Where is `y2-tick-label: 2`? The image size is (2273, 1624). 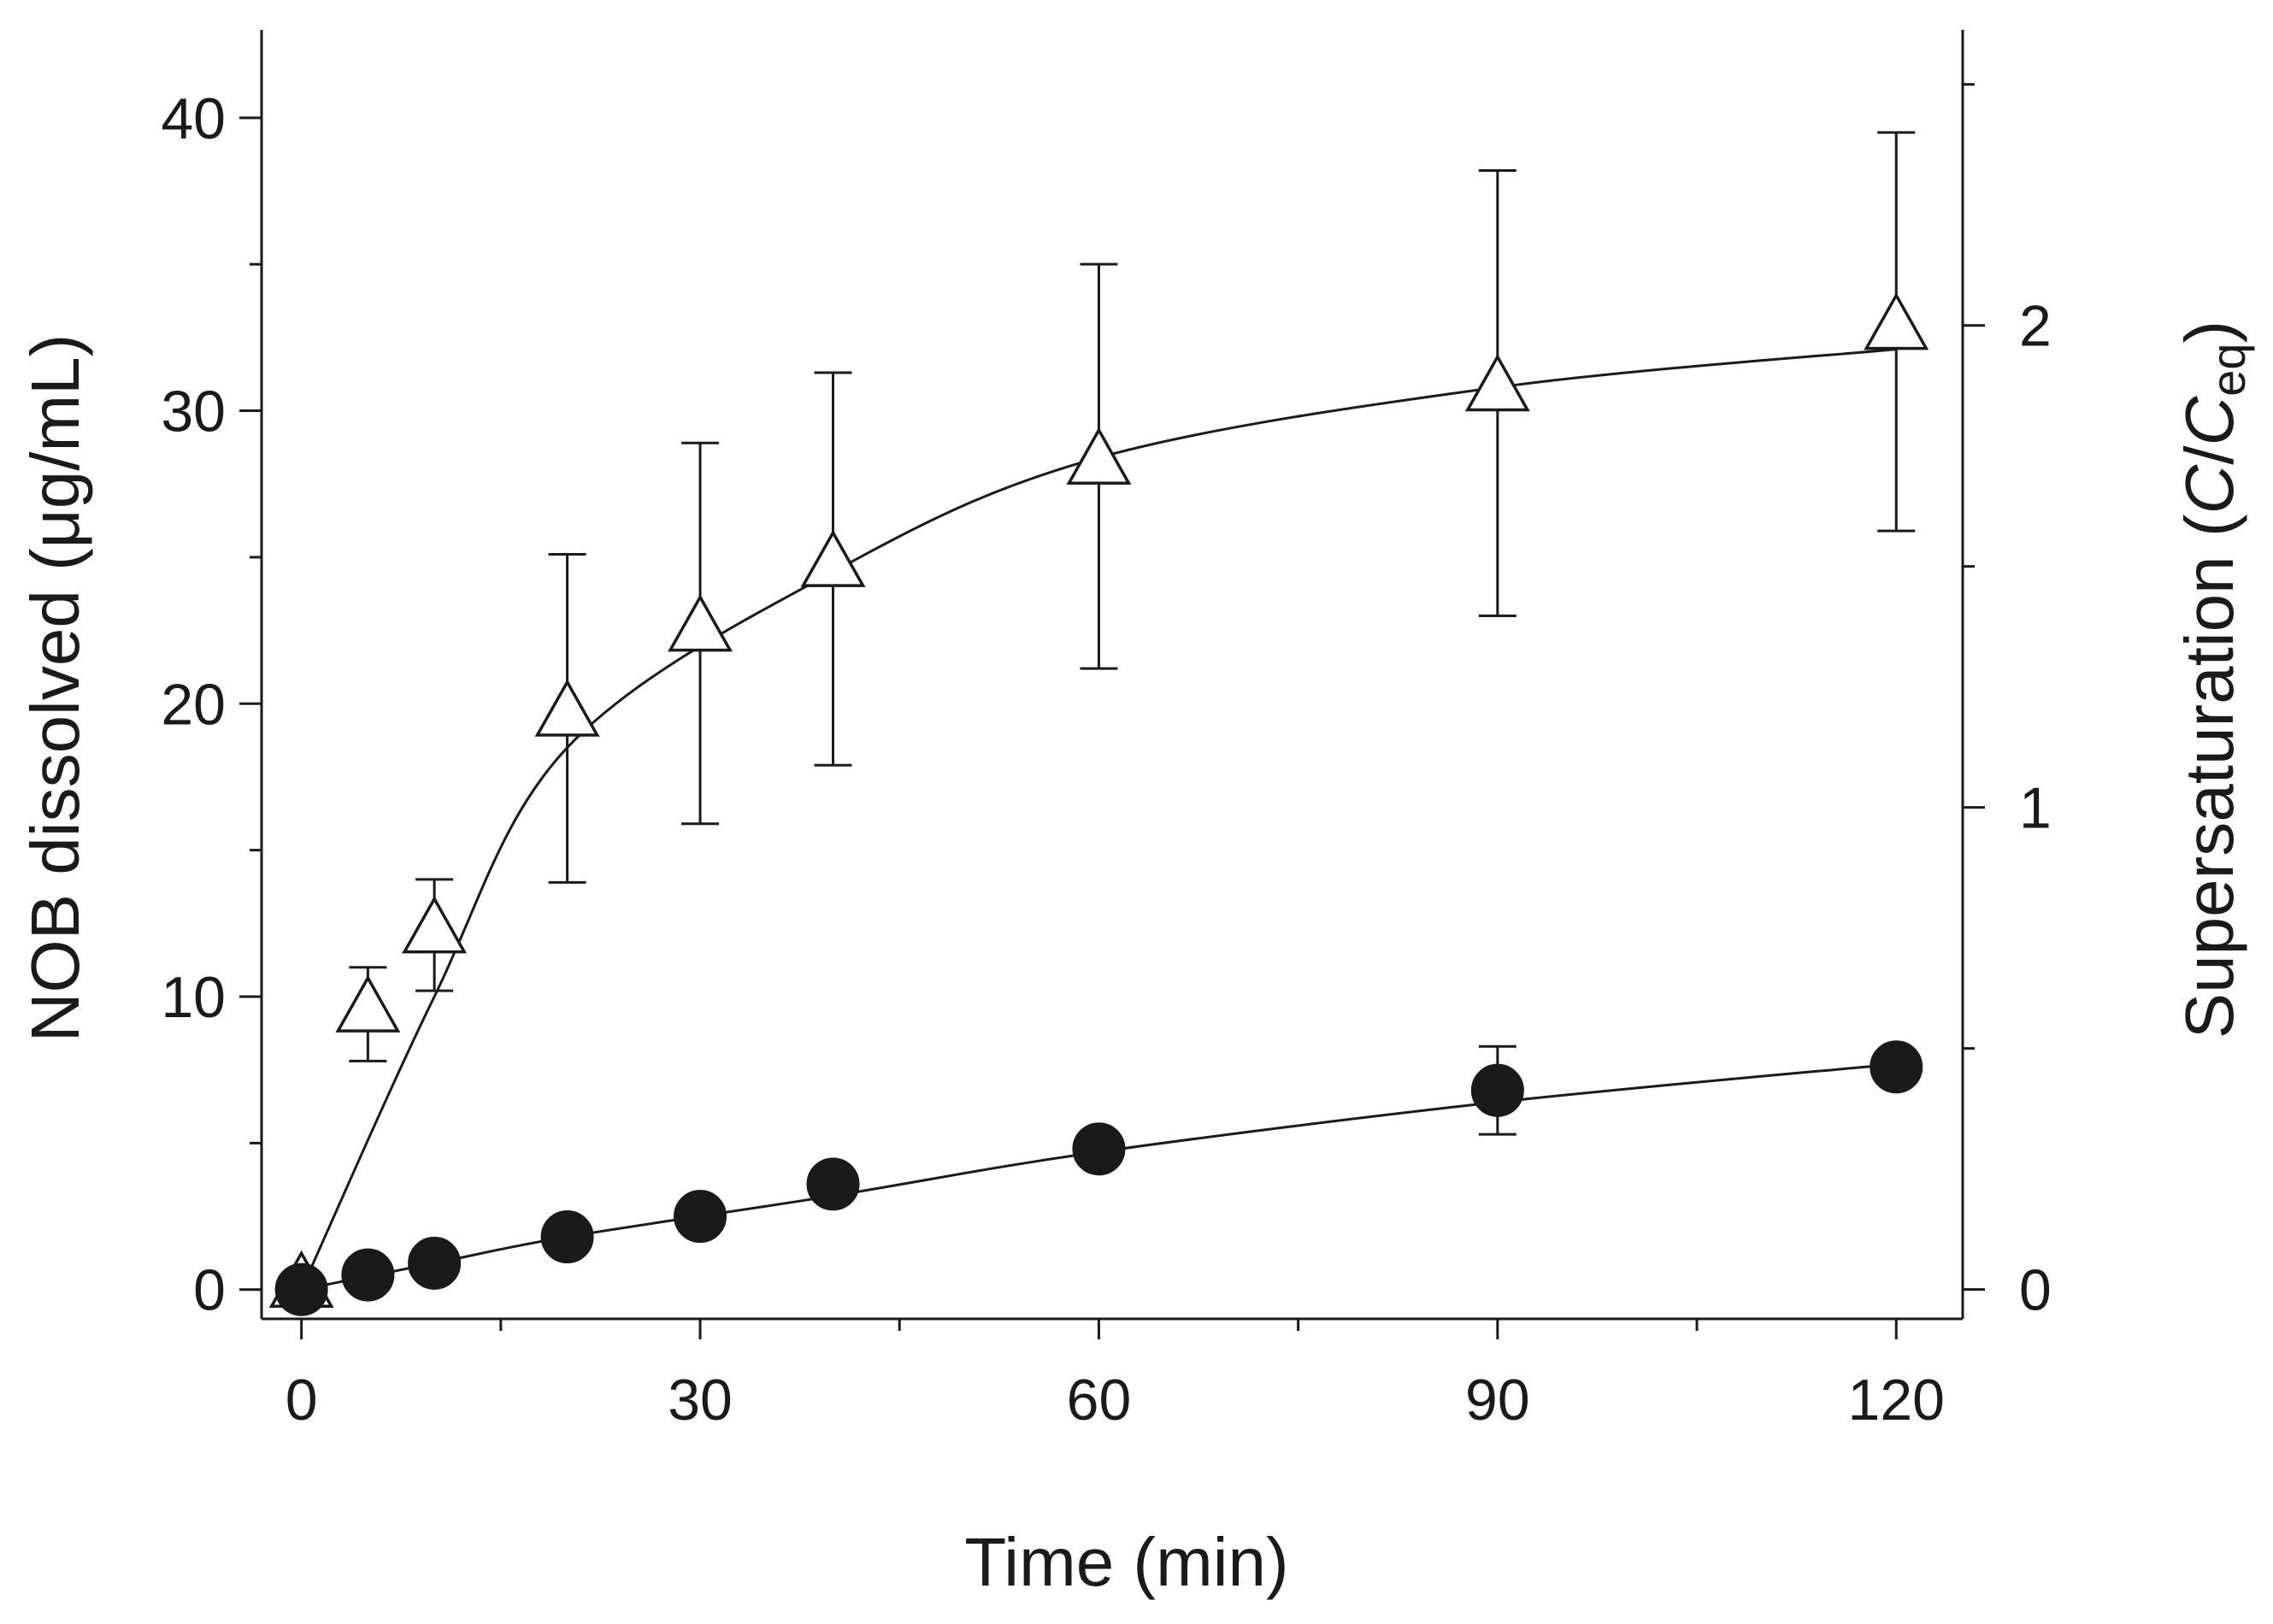
y2-tick-label: 2 is located at coordinates (2036, 326).